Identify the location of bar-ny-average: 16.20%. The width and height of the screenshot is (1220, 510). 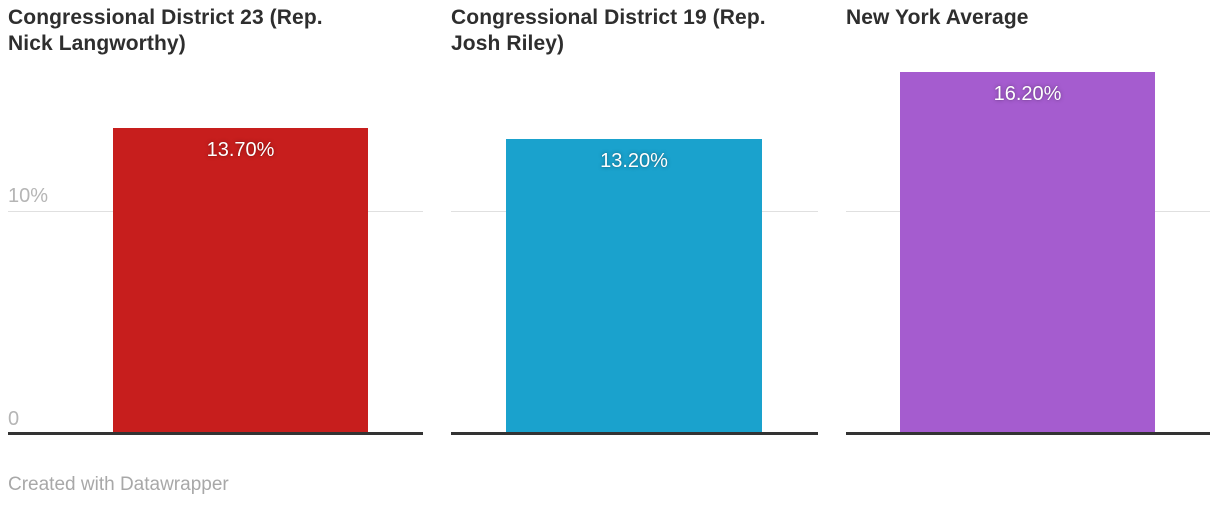
(1027, 252).